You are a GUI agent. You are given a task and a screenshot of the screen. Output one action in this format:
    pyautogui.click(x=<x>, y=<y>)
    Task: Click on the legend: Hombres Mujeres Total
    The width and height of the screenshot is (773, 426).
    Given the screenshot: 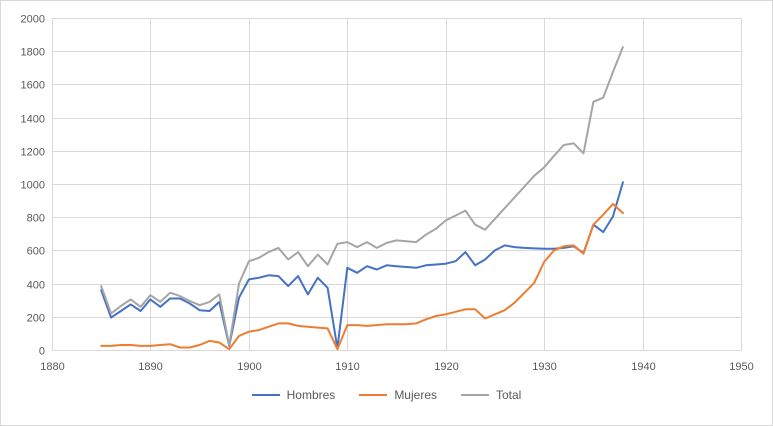 What is the action you would take?
    pyautogui.click(x=386, y=395)
    